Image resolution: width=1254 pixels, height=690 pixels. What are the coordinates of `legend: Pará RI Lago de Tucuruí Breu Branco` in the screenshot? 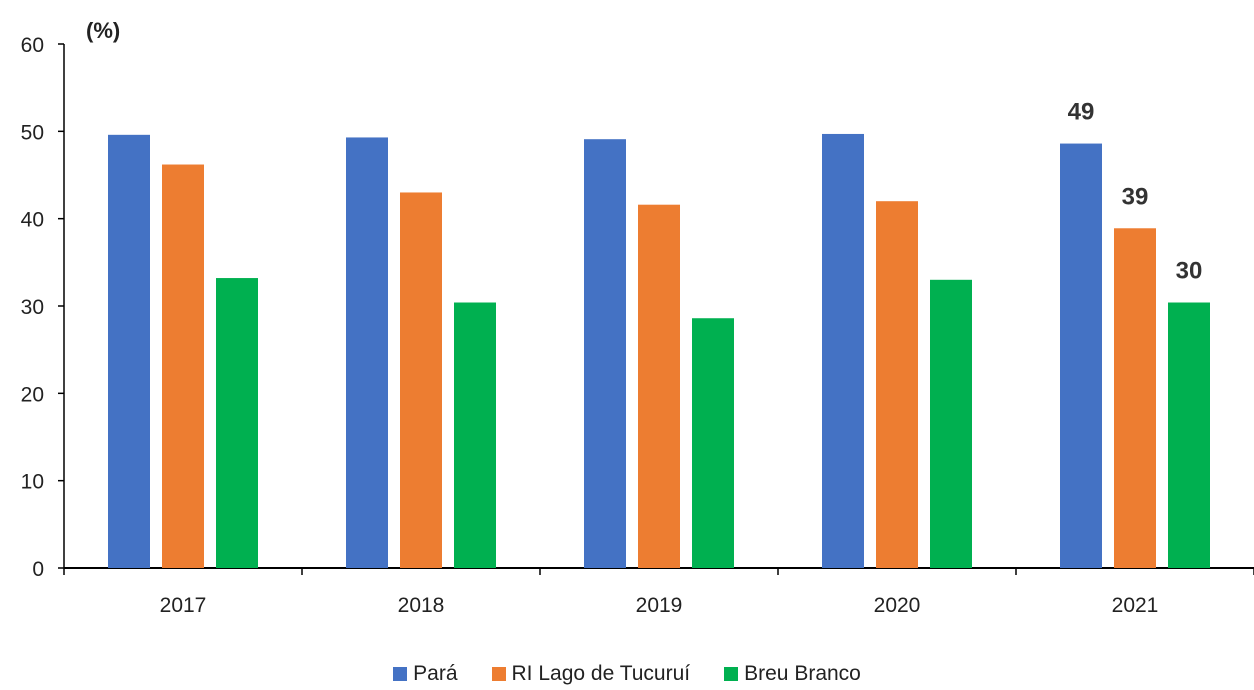 It's located at (627, 674).